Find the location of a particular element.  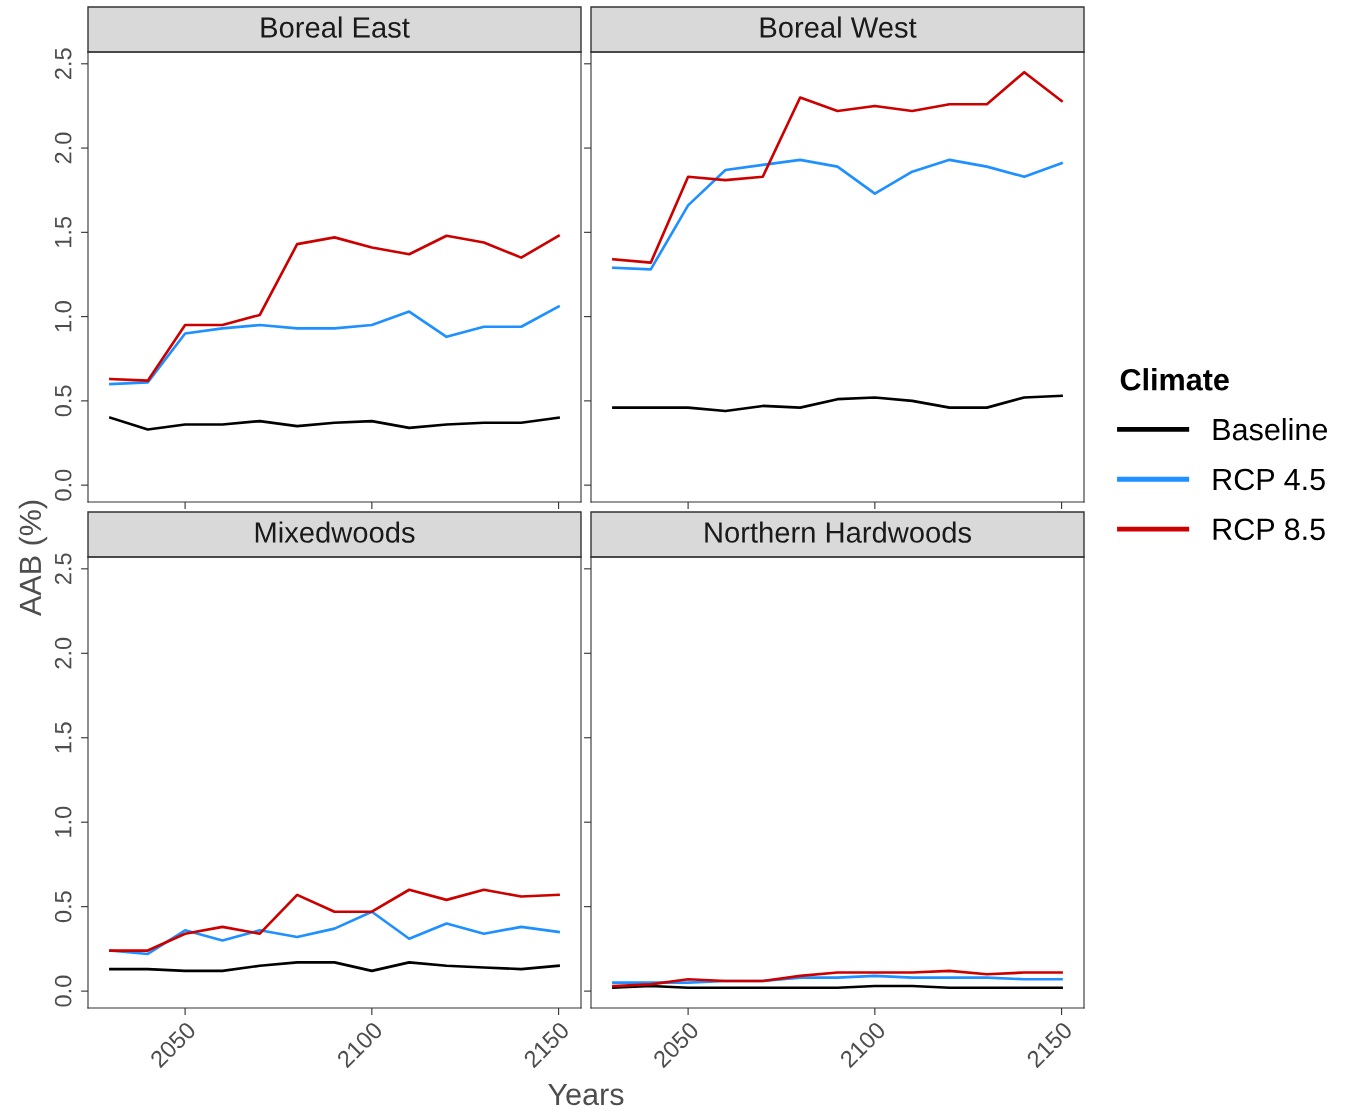

chart-title: Boreal East is located at coordinates (335, 27).